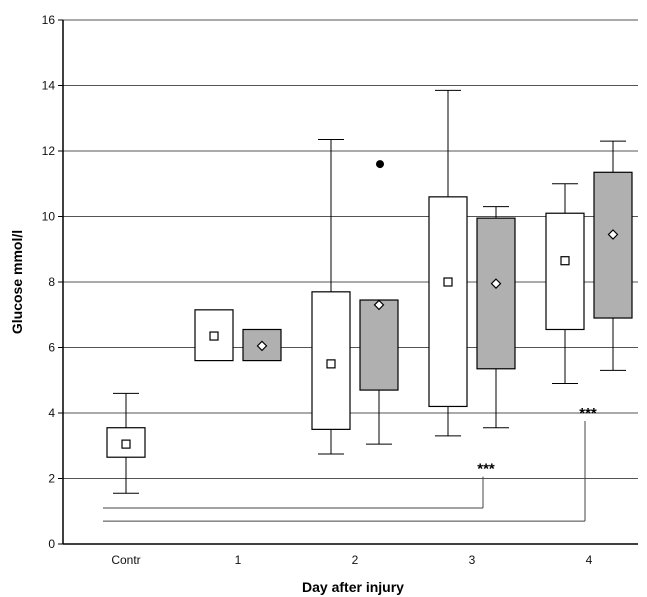 The width and height of the screenshot is (647, 597). Describe the element at coordinates (49, 151) in the screenshot. I see `y-tick-label: 12` at that location.